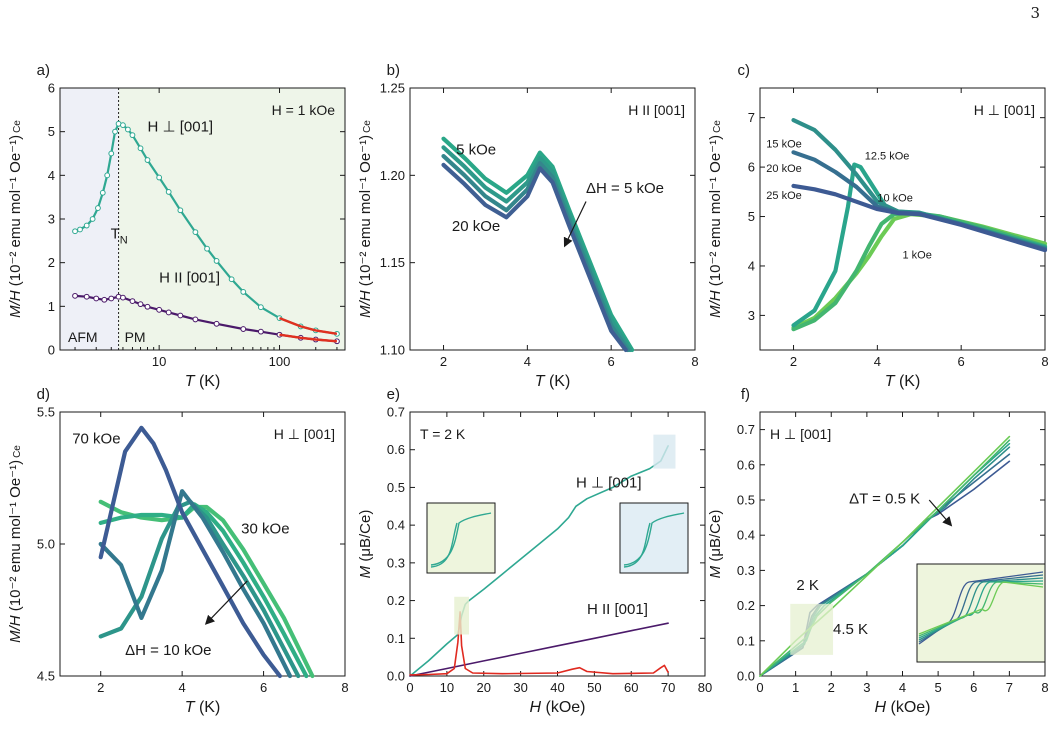 Image resolution: width=1058 pixels, height=734 pixels. What do you see at coordinates (46, 676) in the screenshot?
I see `y-tick-label: 4.5` at bounding box center [46, 676].